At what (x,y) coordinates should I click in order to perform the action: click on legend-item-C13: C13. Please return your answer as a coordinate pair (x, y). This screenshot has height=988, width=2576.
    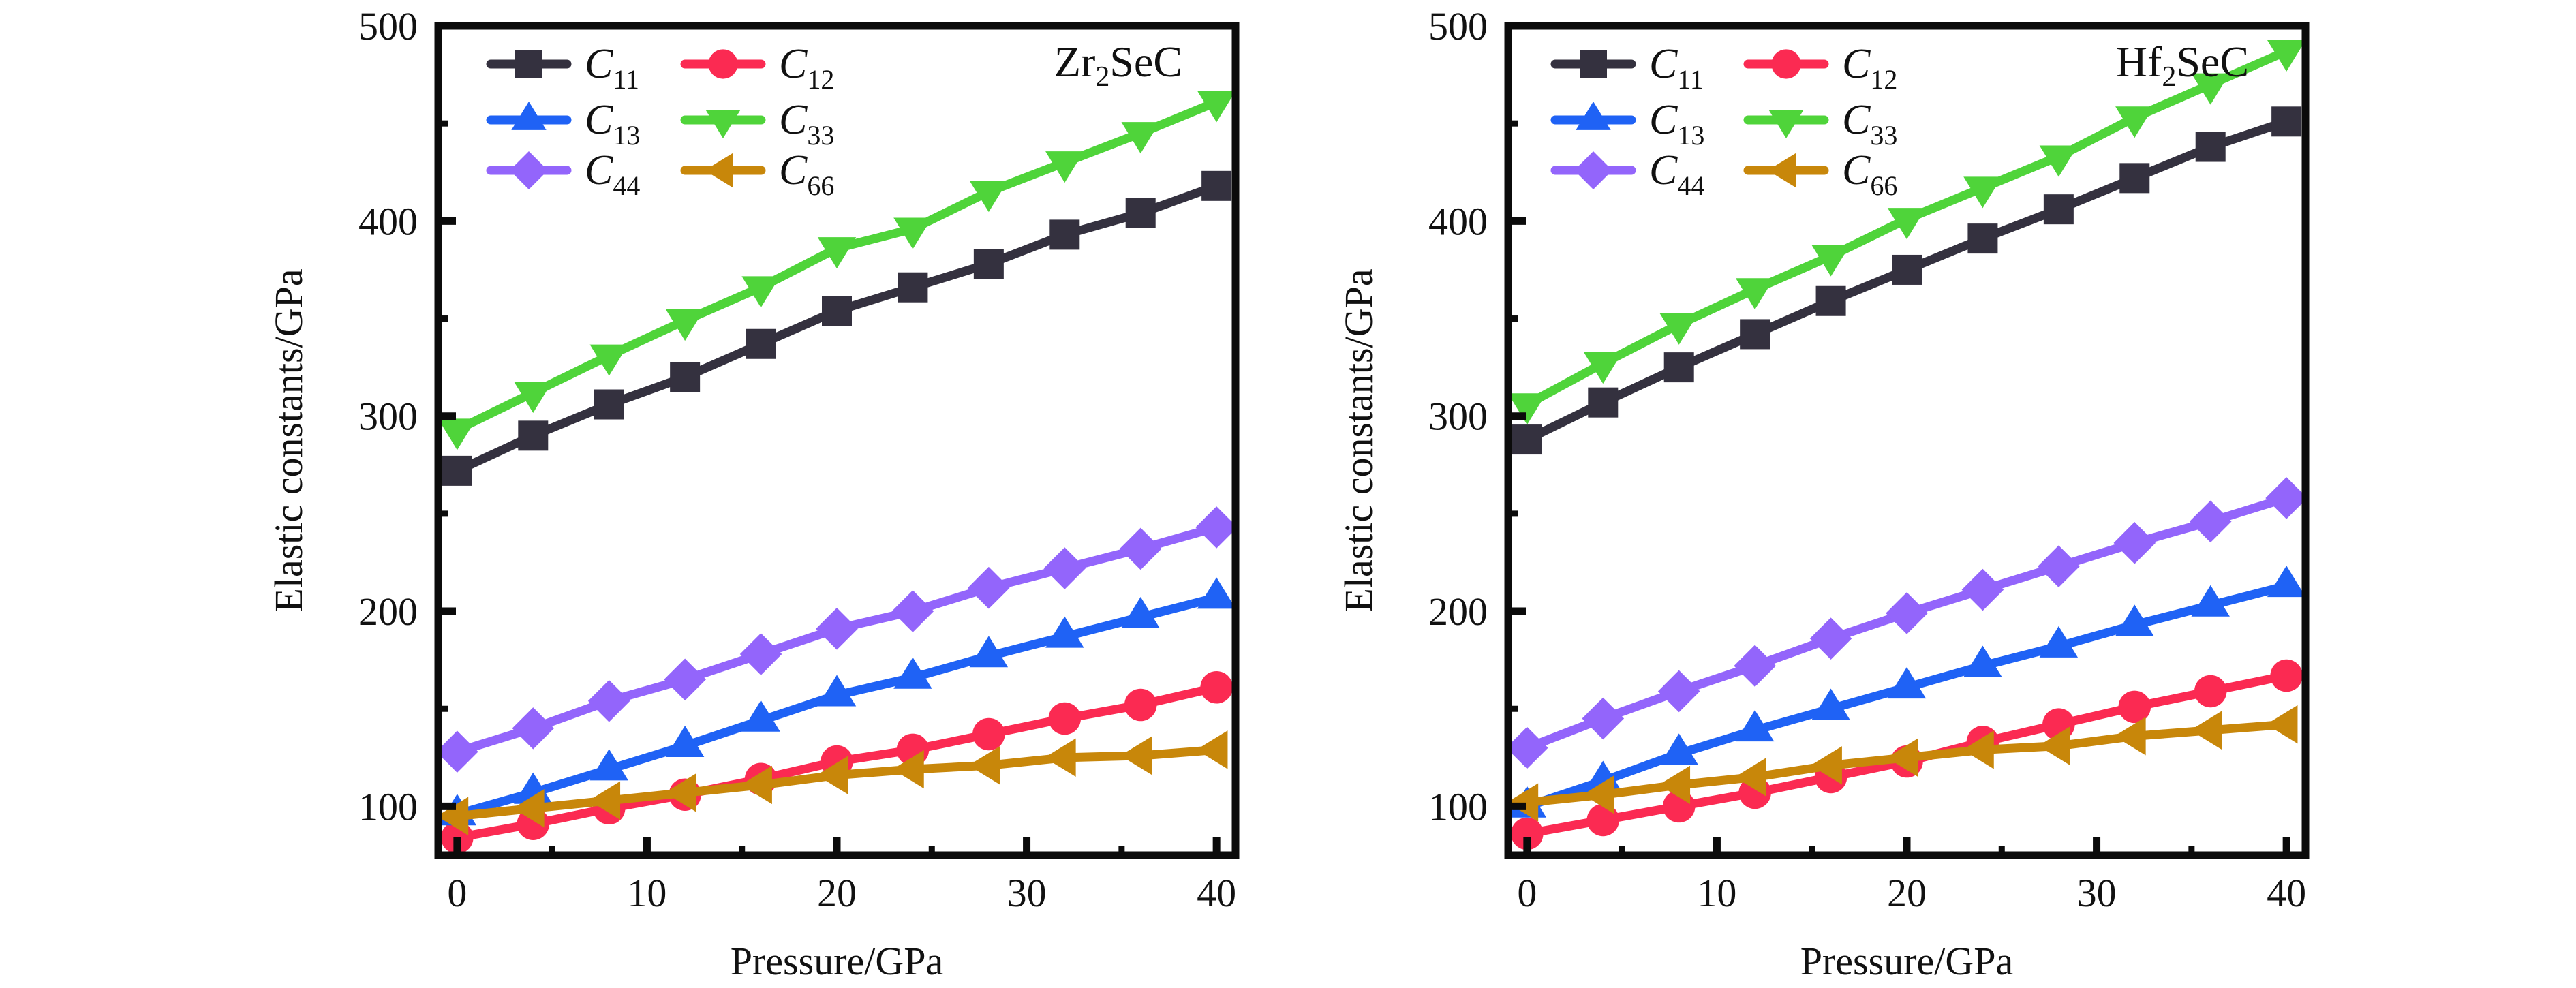
    Looking at the image, I should click on (563, 124).